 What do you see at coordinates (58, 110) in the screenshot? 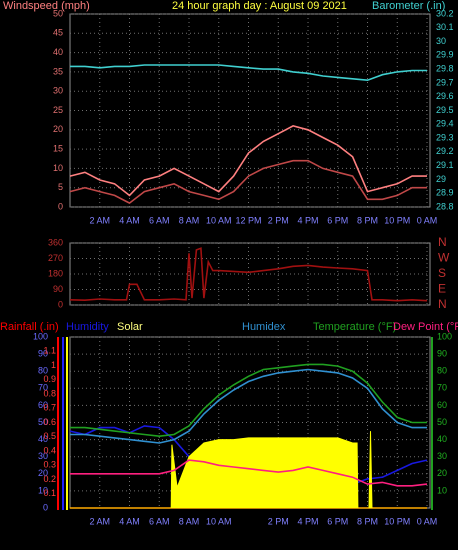
I see `y-tick-label: 25` at bounding box center [58, 110].